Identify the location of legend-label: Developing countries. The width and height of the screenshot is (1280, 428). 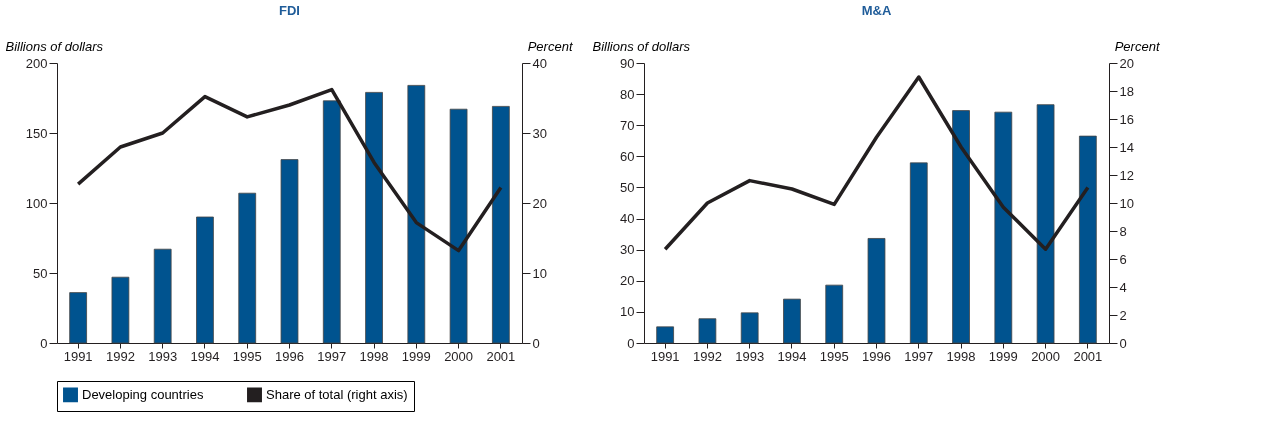
(143, 394).